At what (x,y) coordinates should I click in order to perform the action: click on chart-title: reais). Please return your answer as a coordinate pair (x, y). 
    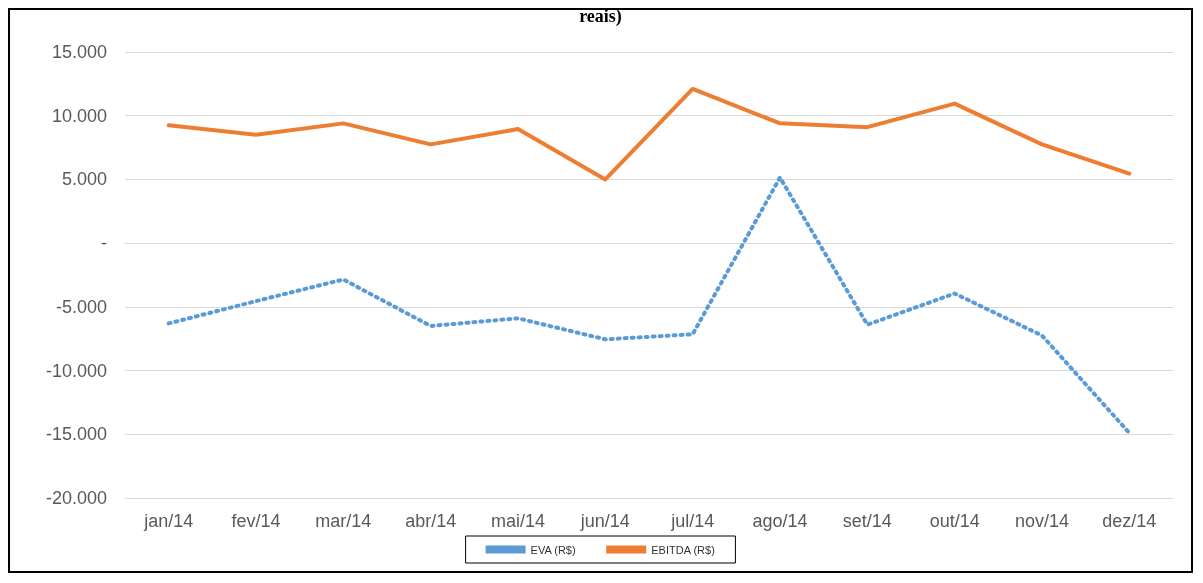
    Looking at the image, I should click on (600, 16).